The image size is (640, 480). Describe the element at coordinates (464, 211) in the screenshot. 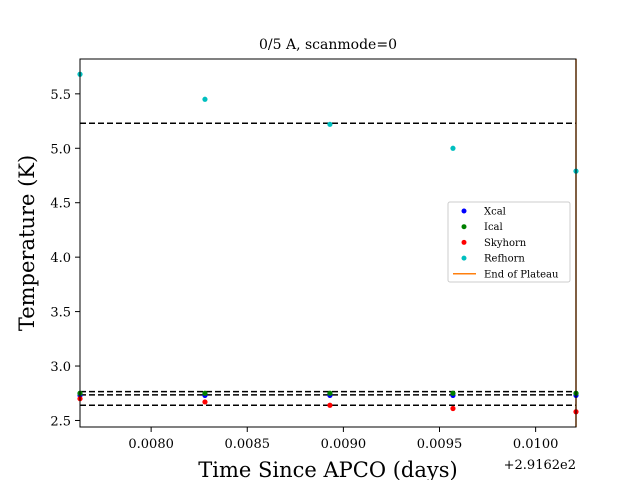

I see `legend-marker-xcal` at that location.